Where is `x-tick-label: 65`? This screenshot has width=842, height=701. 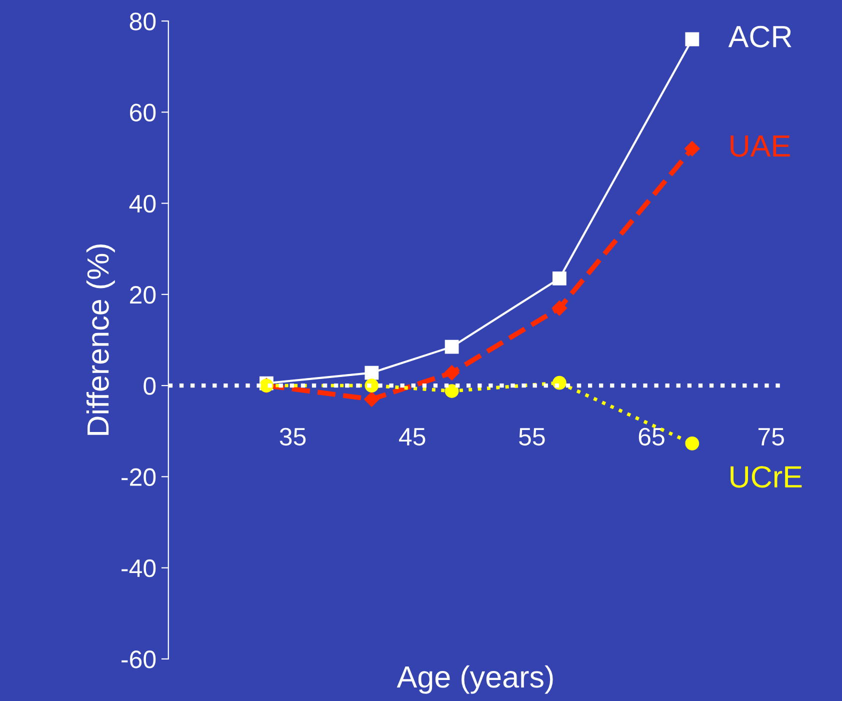
x-tick-label: 65 is located at coordinates (651, 437).